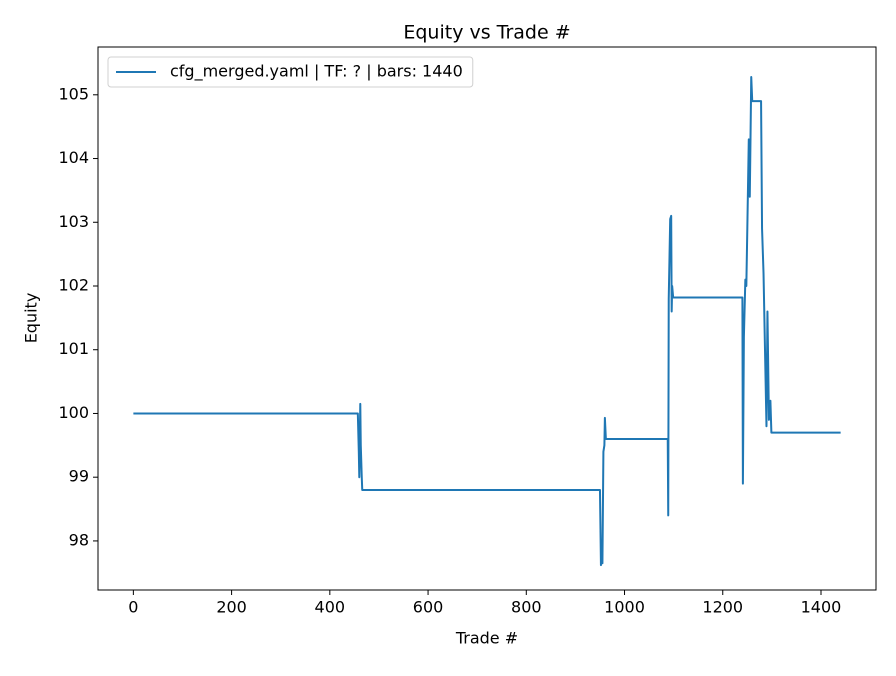  Describe the element at coordinates (73, 348) in the screenshot. I see `y-tick-label: 101` at that location.